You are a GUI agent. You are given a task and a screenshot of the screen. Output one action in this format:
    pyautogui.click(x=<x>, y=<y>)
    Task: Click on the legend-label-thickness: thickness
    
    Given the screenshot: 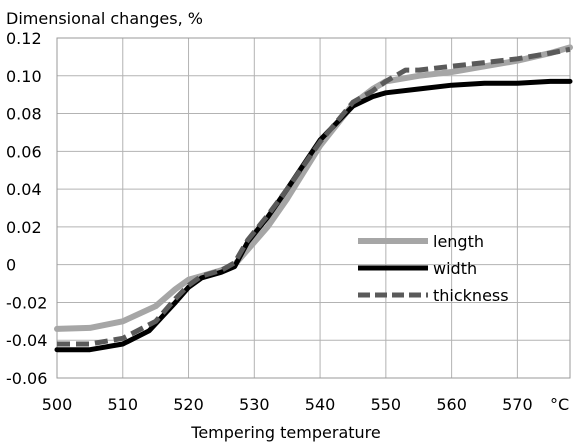 What is the action you would take?
    pyautogui.click(x=471, y=295)
    